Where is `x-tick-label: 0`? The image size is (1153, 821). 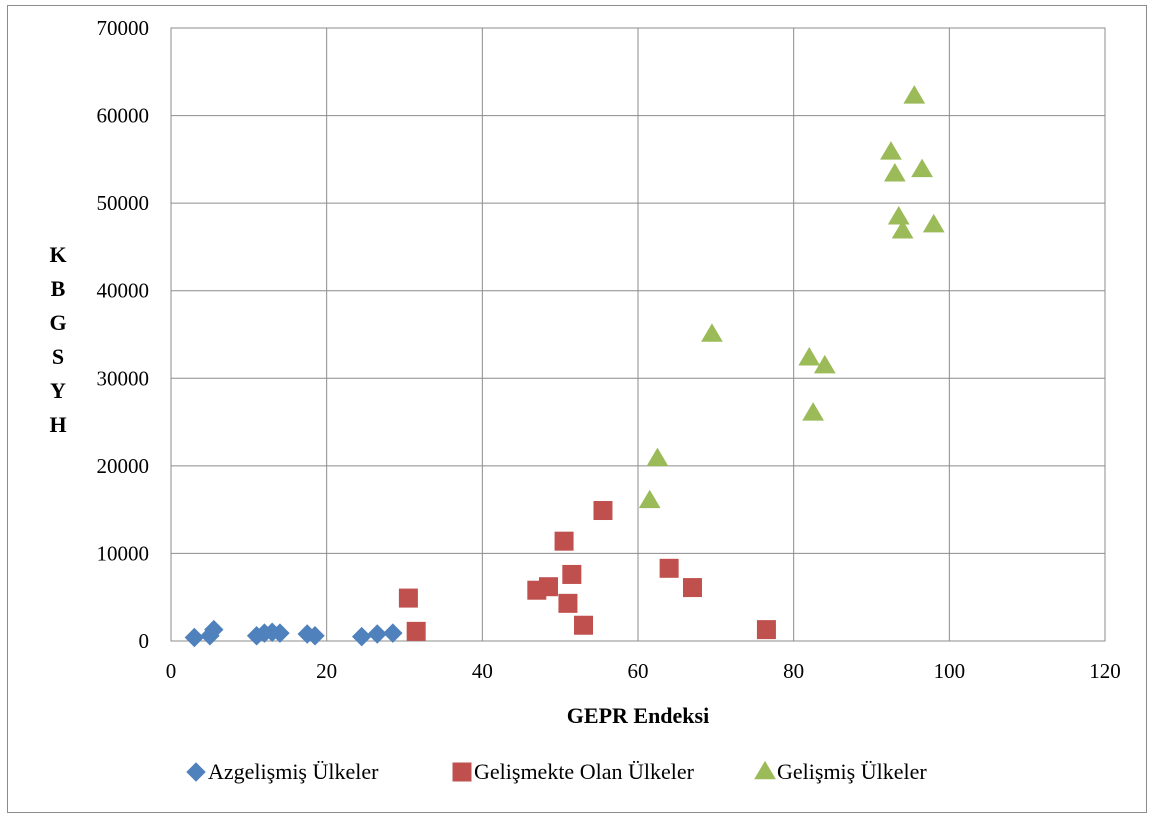 x-tick-label: 0 is located at coordinates (171, 671).